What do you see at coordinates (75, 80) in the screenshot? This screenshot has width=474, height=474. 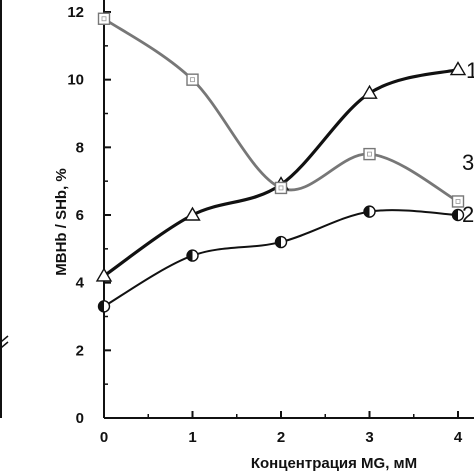 I see `y-tick-label: 10` at bounding box center [75, 80].